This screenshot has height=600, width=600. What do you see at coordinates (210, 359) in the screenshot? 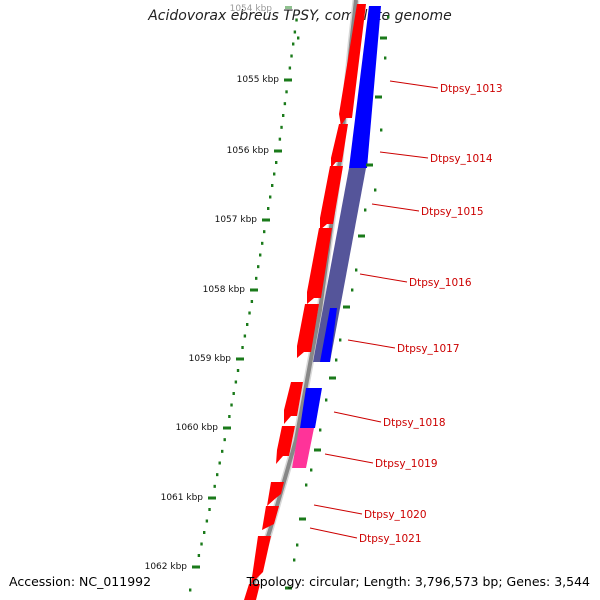
I see `tick-label-1059: 1059 kbp` at bounding box center [210, 359].